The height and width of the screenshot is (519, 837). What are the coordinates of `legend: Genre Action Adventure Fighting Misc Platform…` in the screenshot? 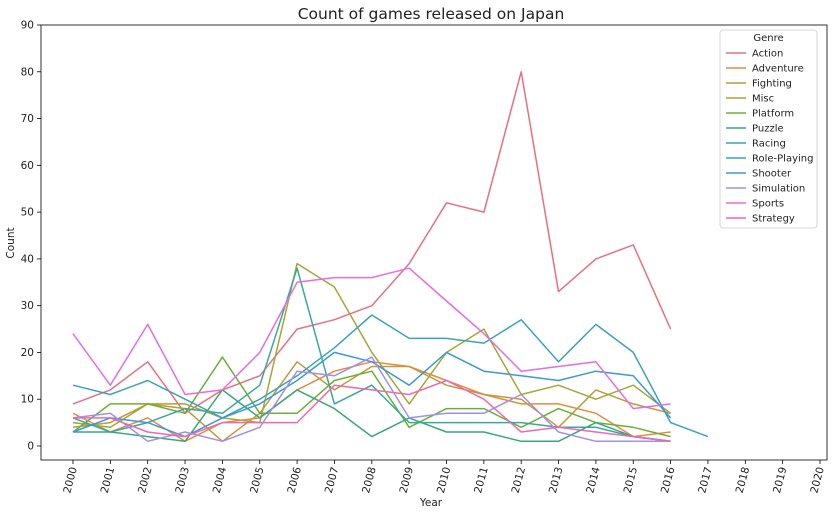 It's located at (768, 129).